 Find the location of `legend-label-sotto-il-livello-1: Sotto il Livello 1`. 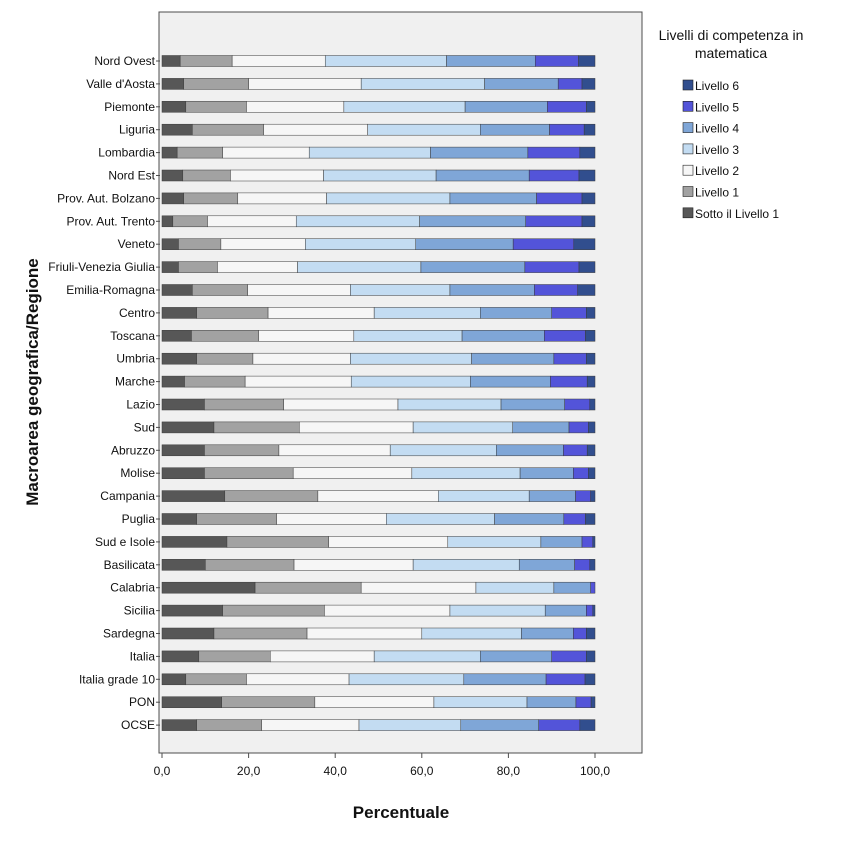

legend-label-sotto-il-livello-1: Sotto il Livello 1 is located at coordinates (737, 214).